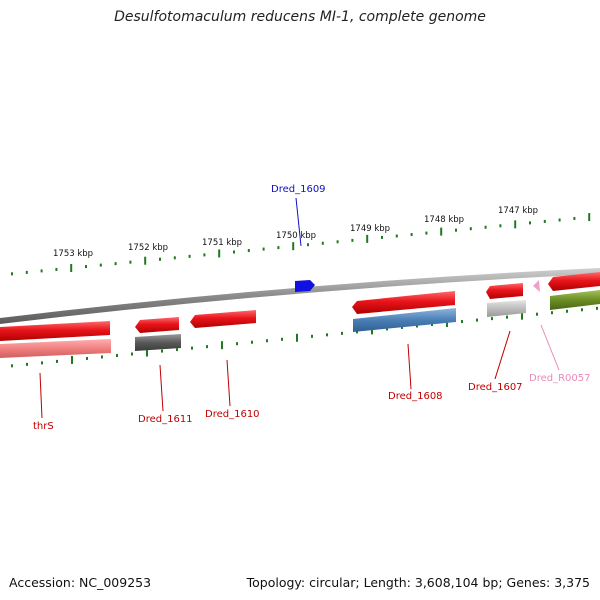 The image size is (600, 600). I want to click on label-dred-1610: Dred_1610, so click(232, 414).